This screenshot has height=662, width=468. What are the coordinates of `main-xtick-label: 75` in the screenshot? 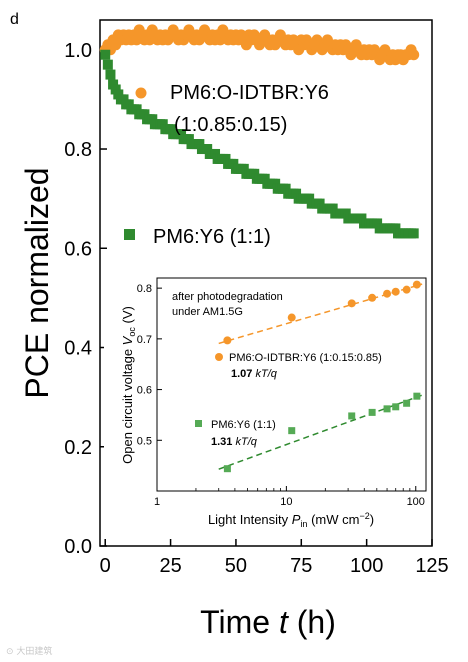 It's located at (301, 566).